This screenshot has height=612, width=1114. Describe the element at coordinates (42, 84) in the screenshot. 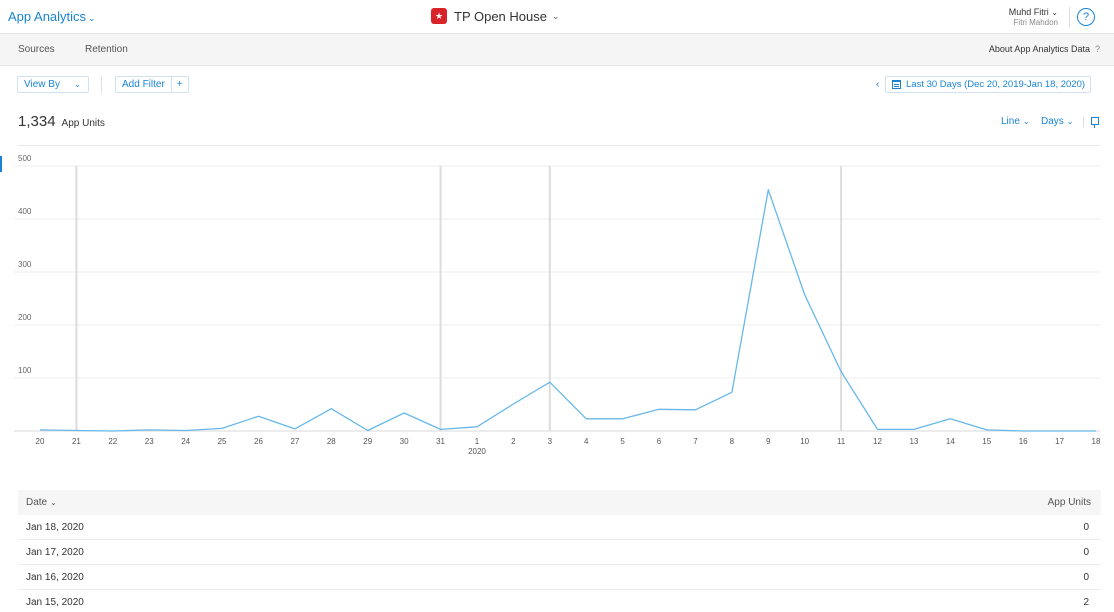

I see `view-by-label: View By` at that location.